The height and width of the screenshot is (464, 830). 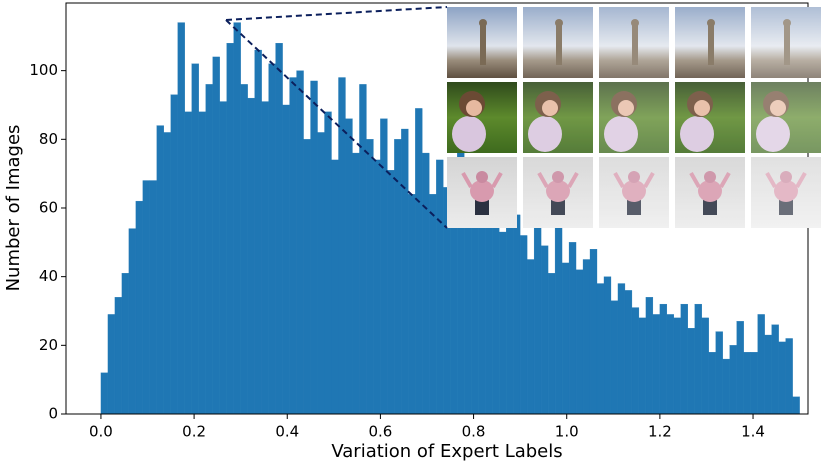 What do you see at coordinates (43, 70) in the screenshot?
I see `y-tick-label: 100` at bounding box center [43, 70].